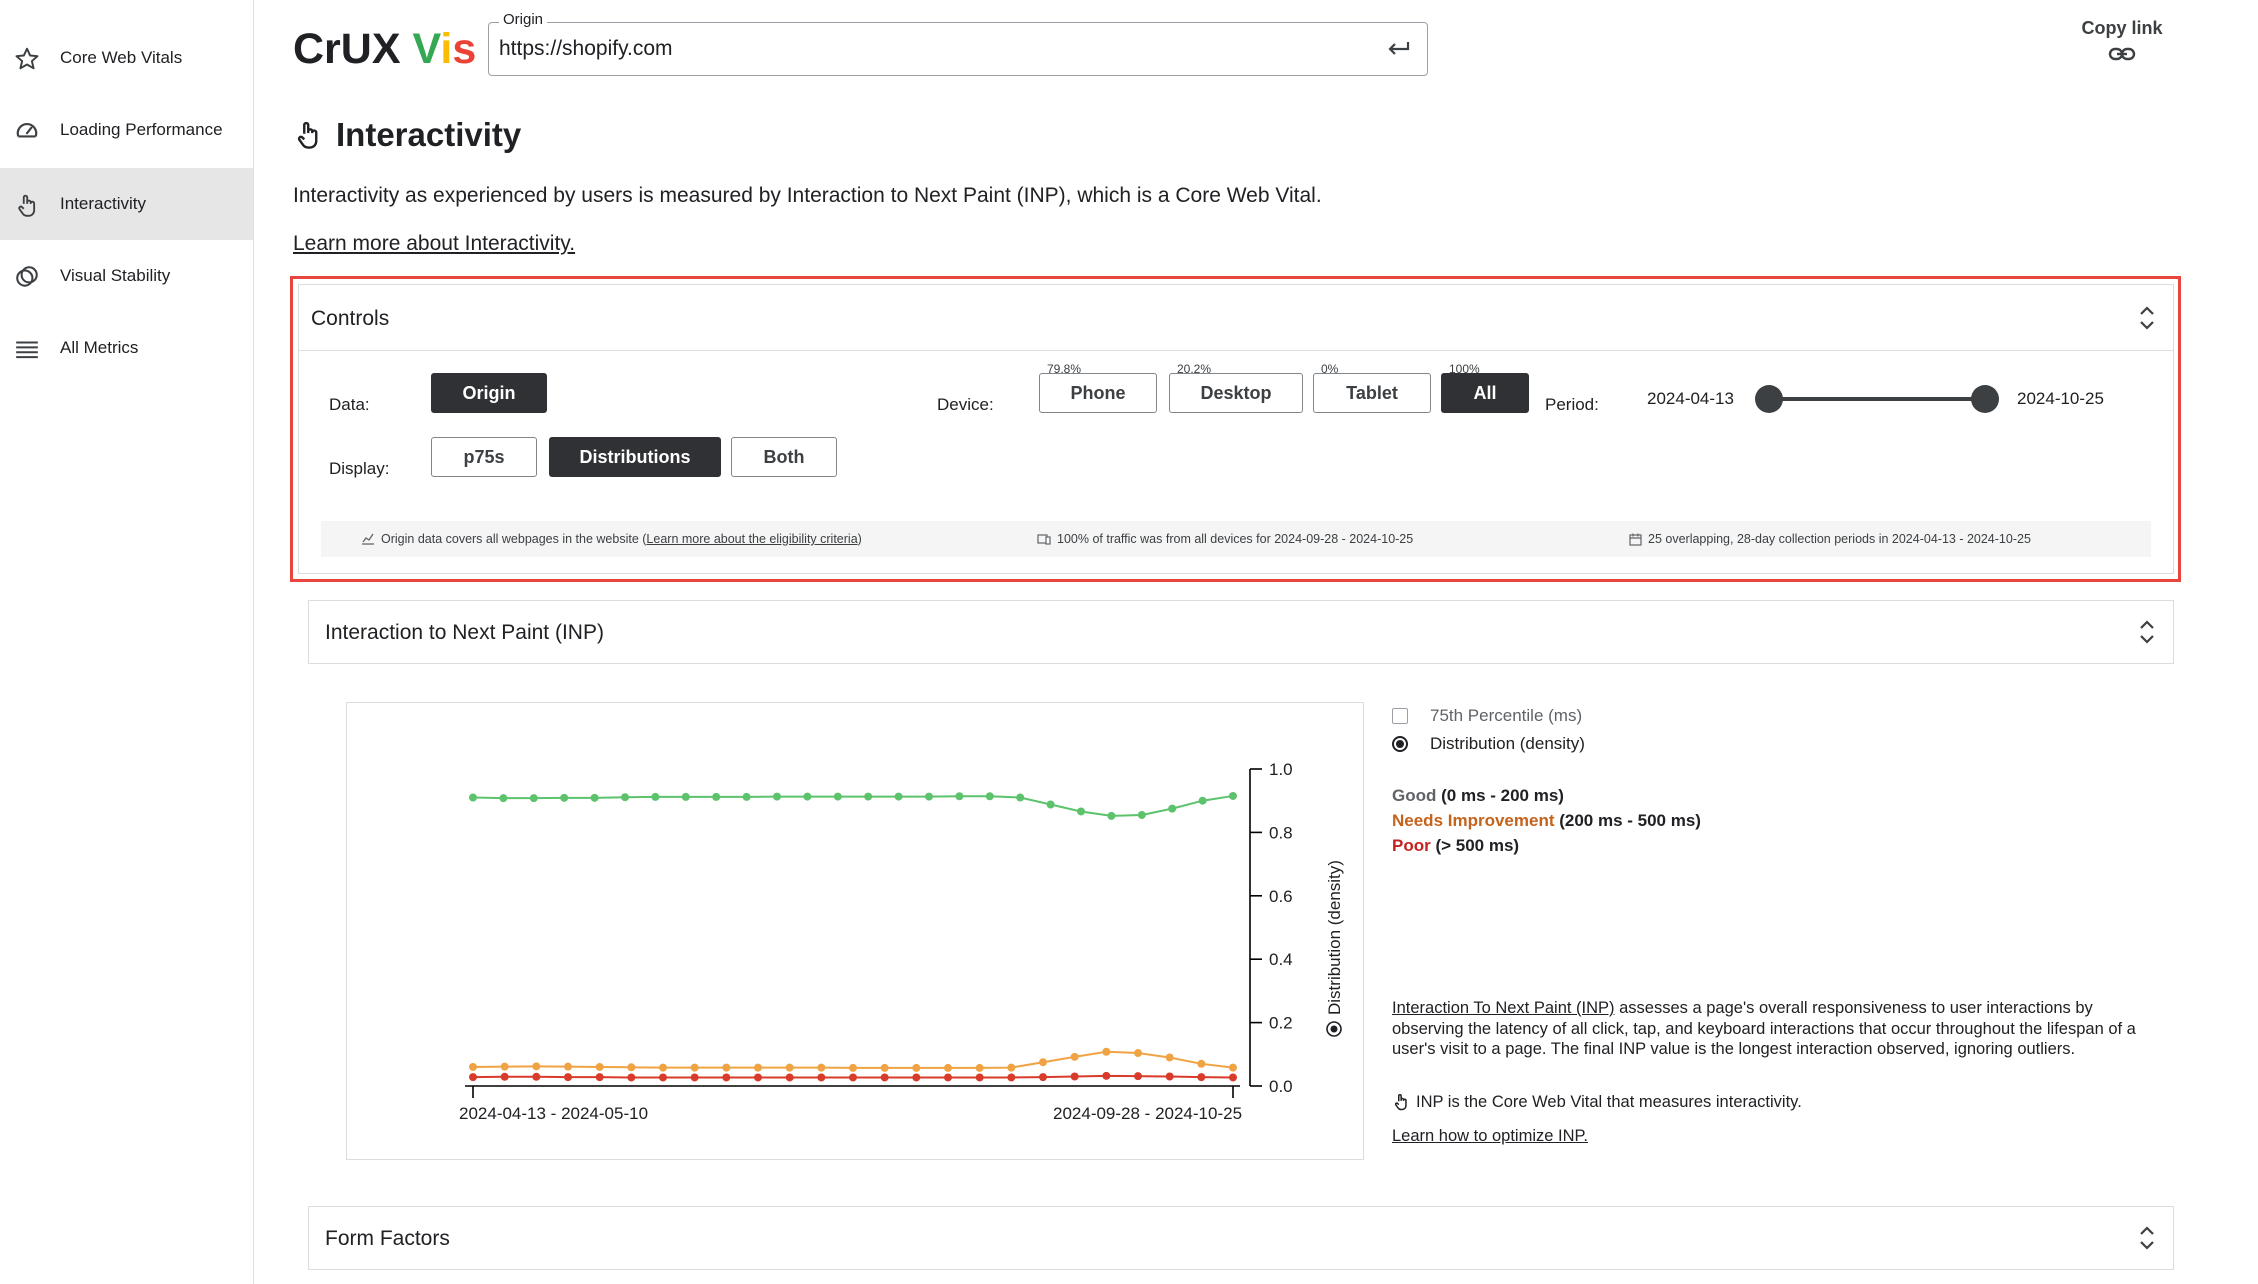 The width and height of the screenshot is (2258, 1284). What do you see at coordinates (1399, 49) in the screenshot?
I see `enter-icon` at bounding box center [1399, 49].